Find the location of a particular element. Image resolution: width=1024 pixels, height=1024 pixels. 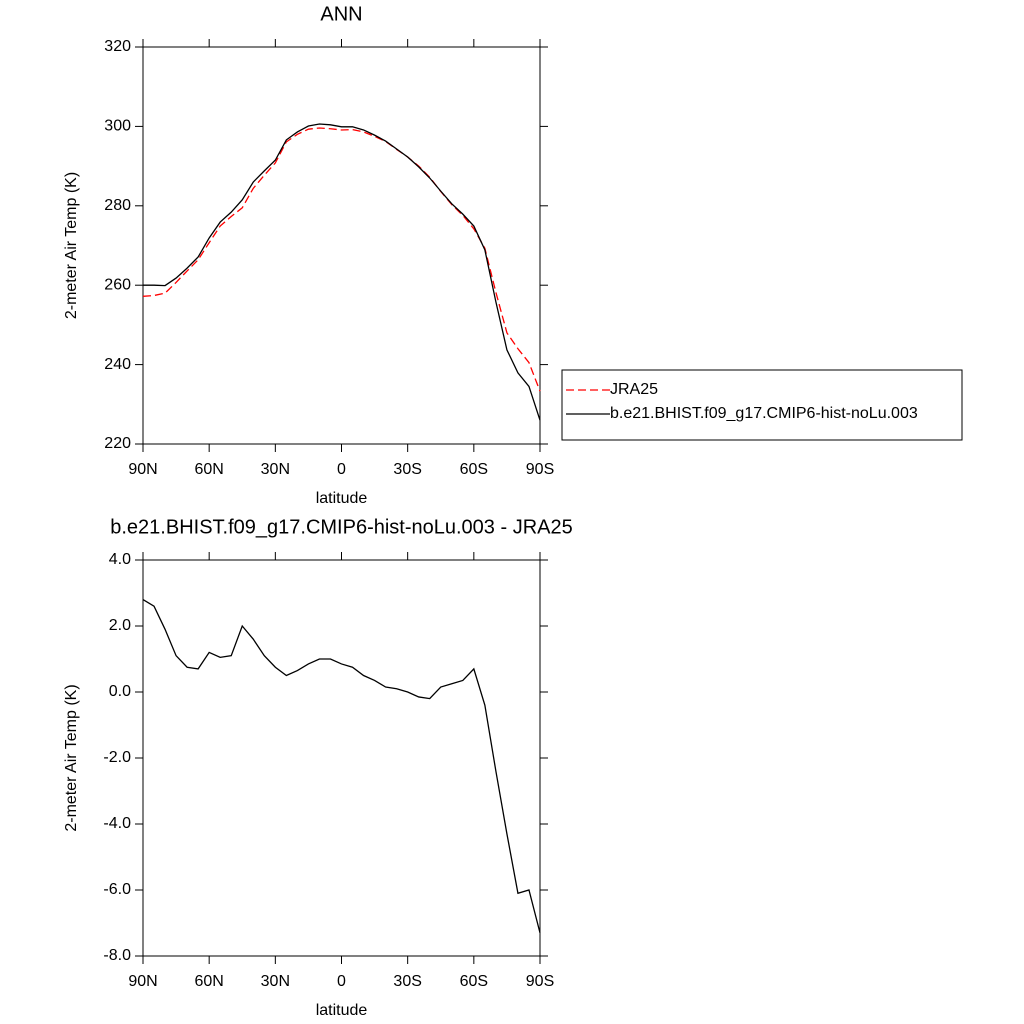

y-tick-label: 2.0 is located at coordinates (120, 625).